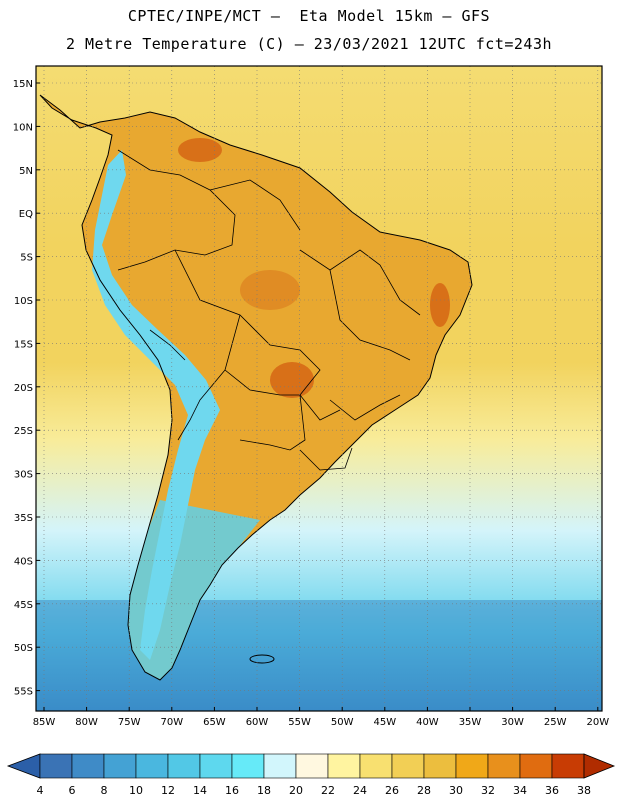 This screenshot has height=800, width=618. What do you see at coordinates (23, 766) in the screenshot?
I see `colorbar-low-arrow` at bounding box center [23, 766].